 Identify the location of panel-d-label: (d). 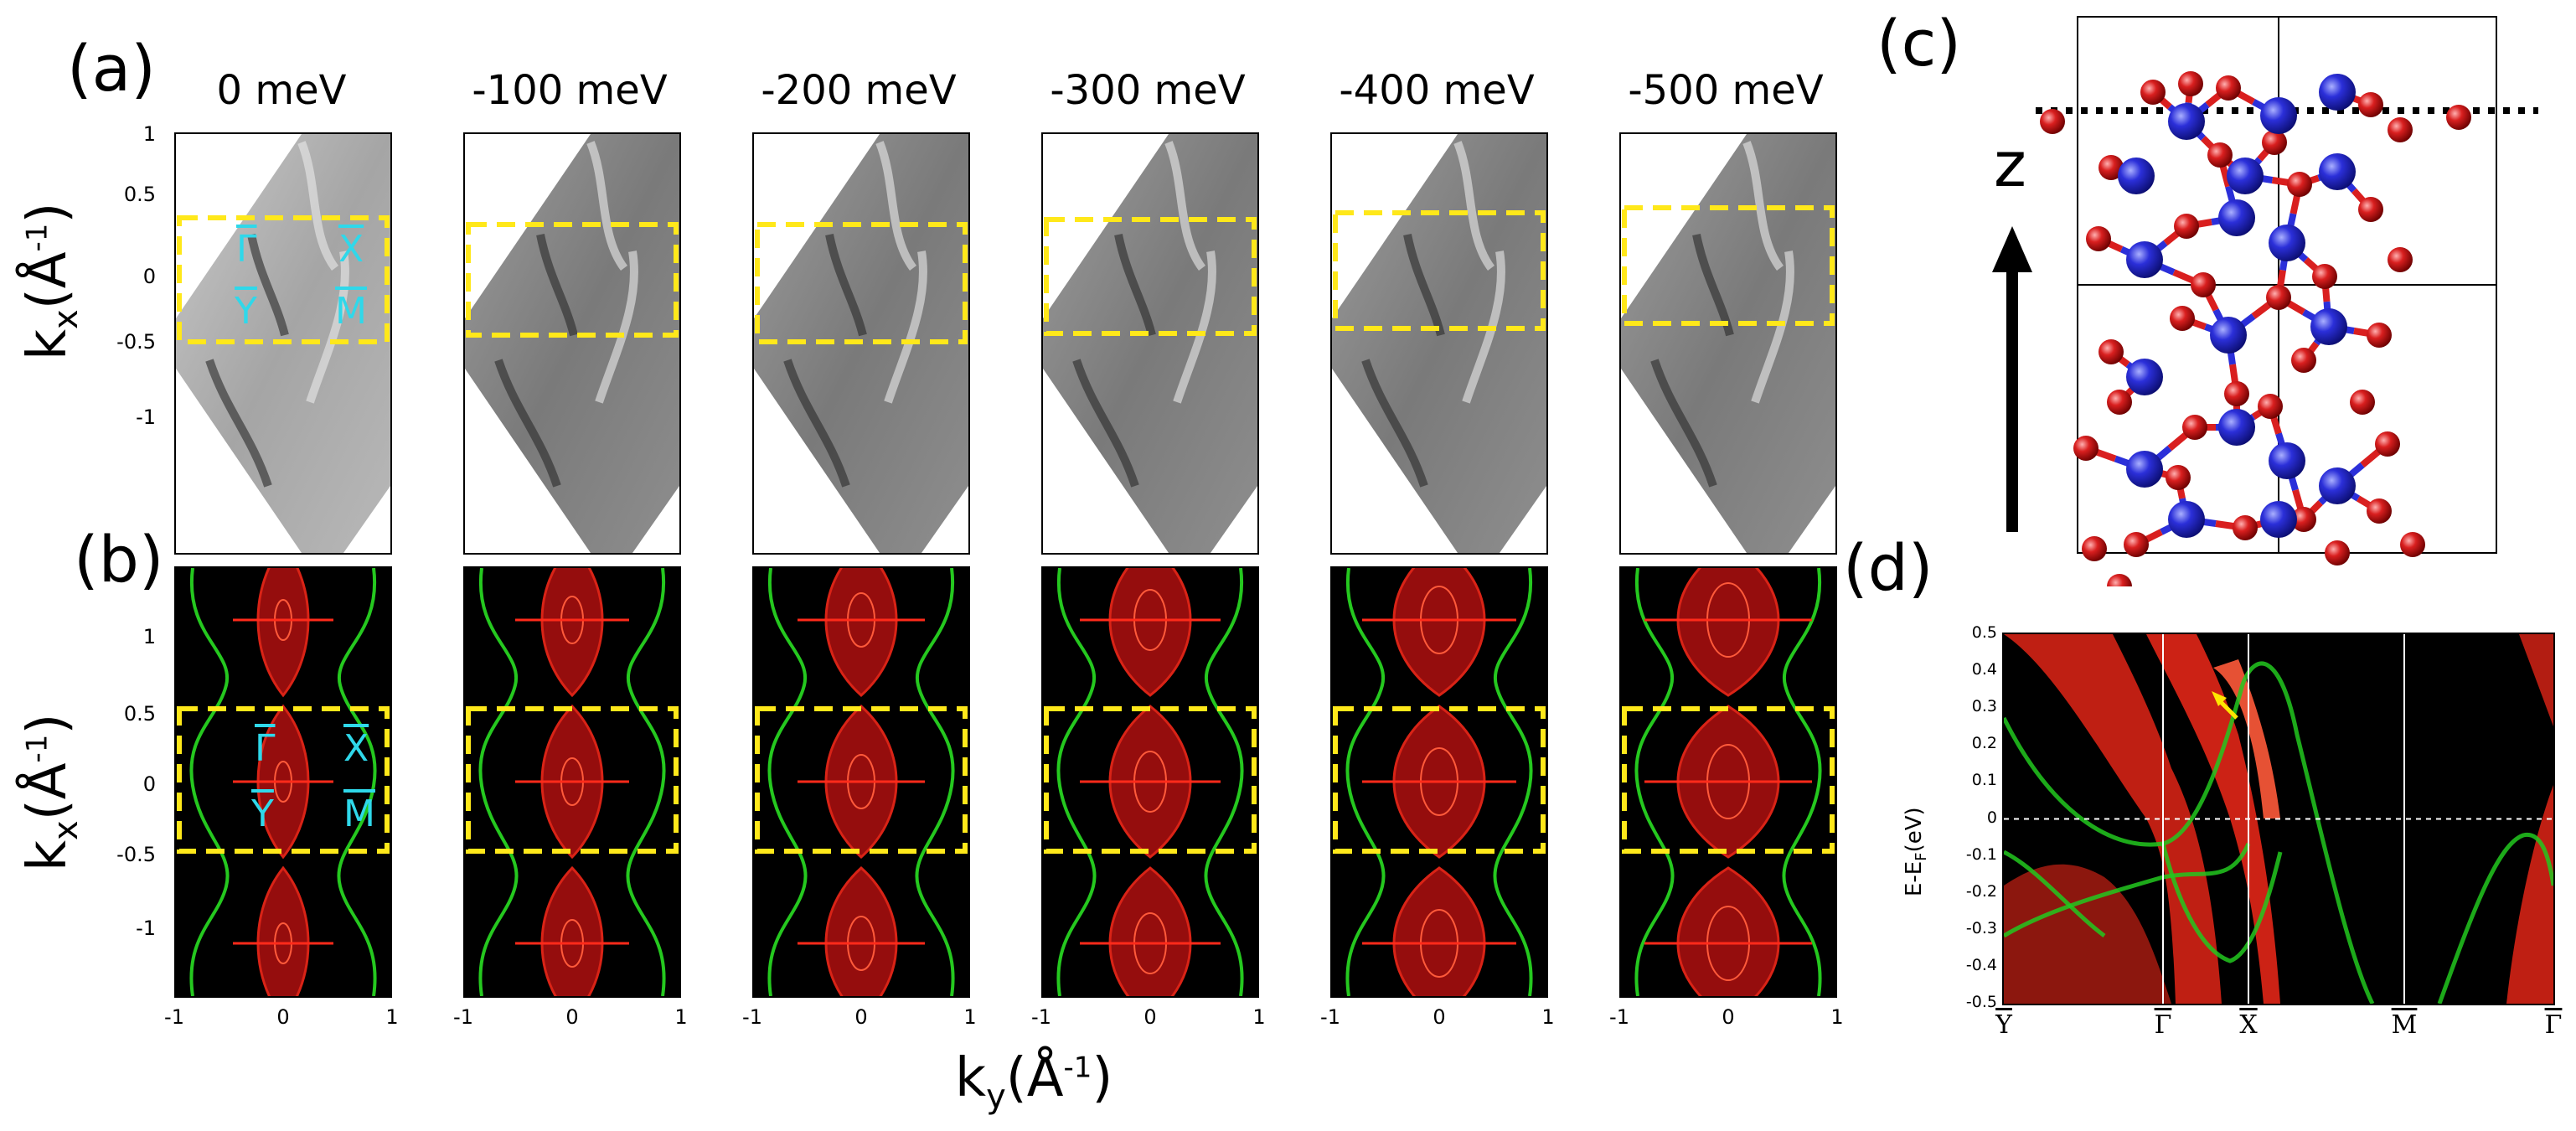
(1888, 567).